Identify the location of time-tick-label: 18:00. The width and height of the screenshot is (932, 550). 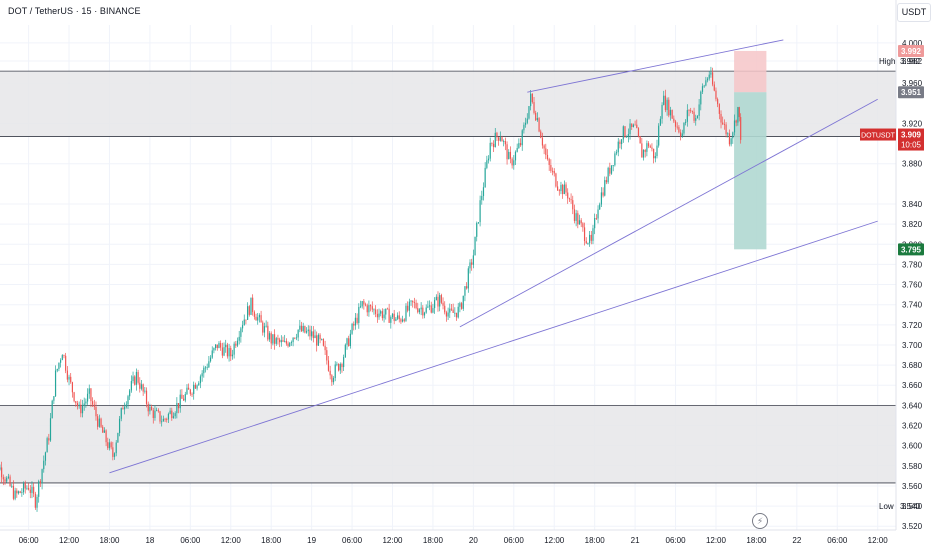
(109, 540).